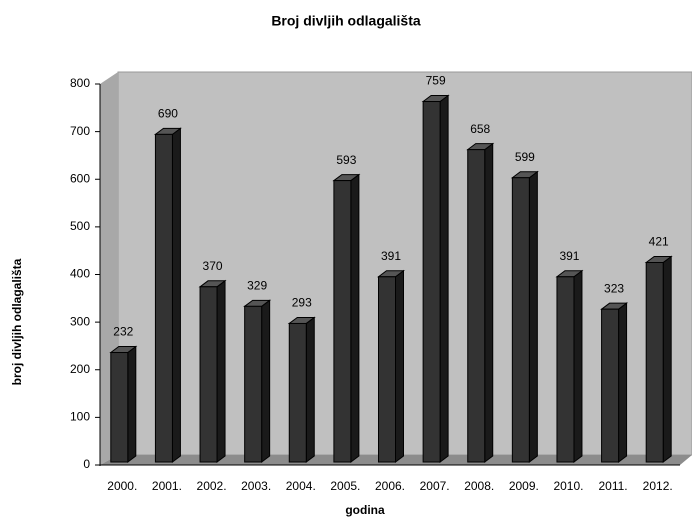 This screenshot has width=692, height=521. What do you see at coordinates (346, 21) in the screenshot?
I see `chart-title: Broj divljih odlagališta` at bounding box center [346, 21].